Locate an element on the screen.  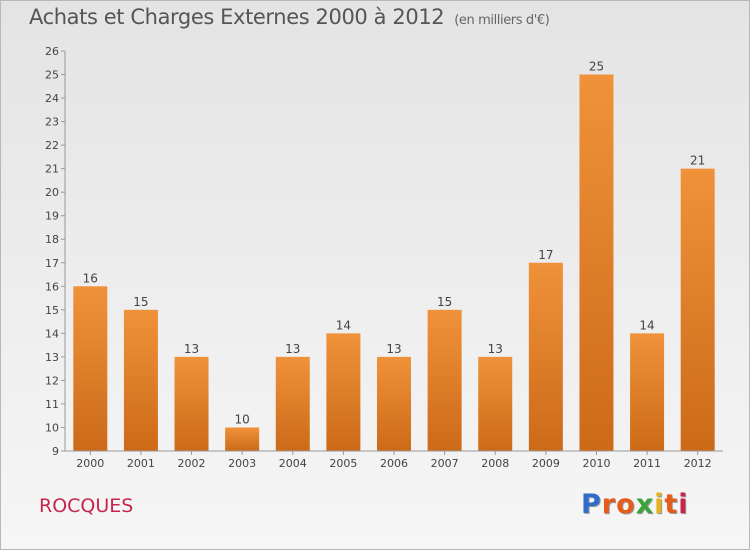
proxiti-logo: Proxiti is located at coordinates (635, 504).